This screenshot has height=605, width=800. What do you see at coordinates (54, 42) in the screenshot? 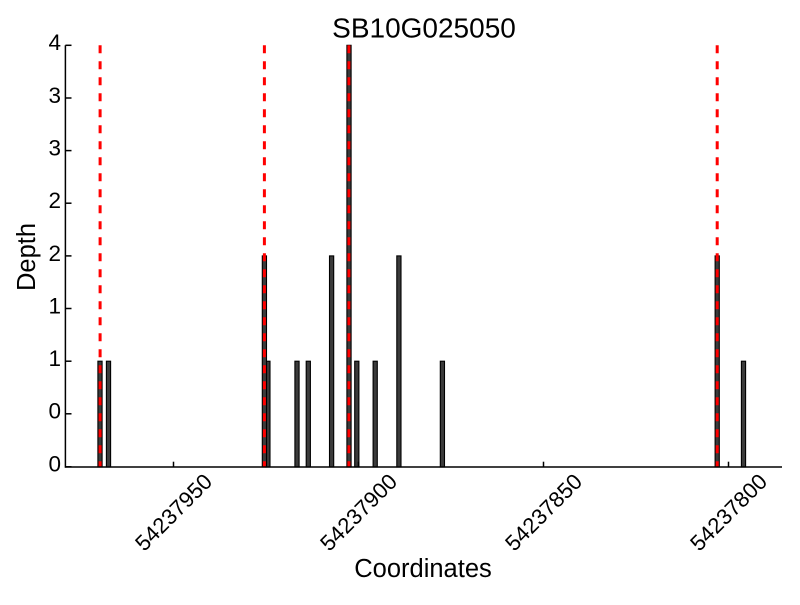
I see `svg-text: 4` at bounding box center [54, 42].